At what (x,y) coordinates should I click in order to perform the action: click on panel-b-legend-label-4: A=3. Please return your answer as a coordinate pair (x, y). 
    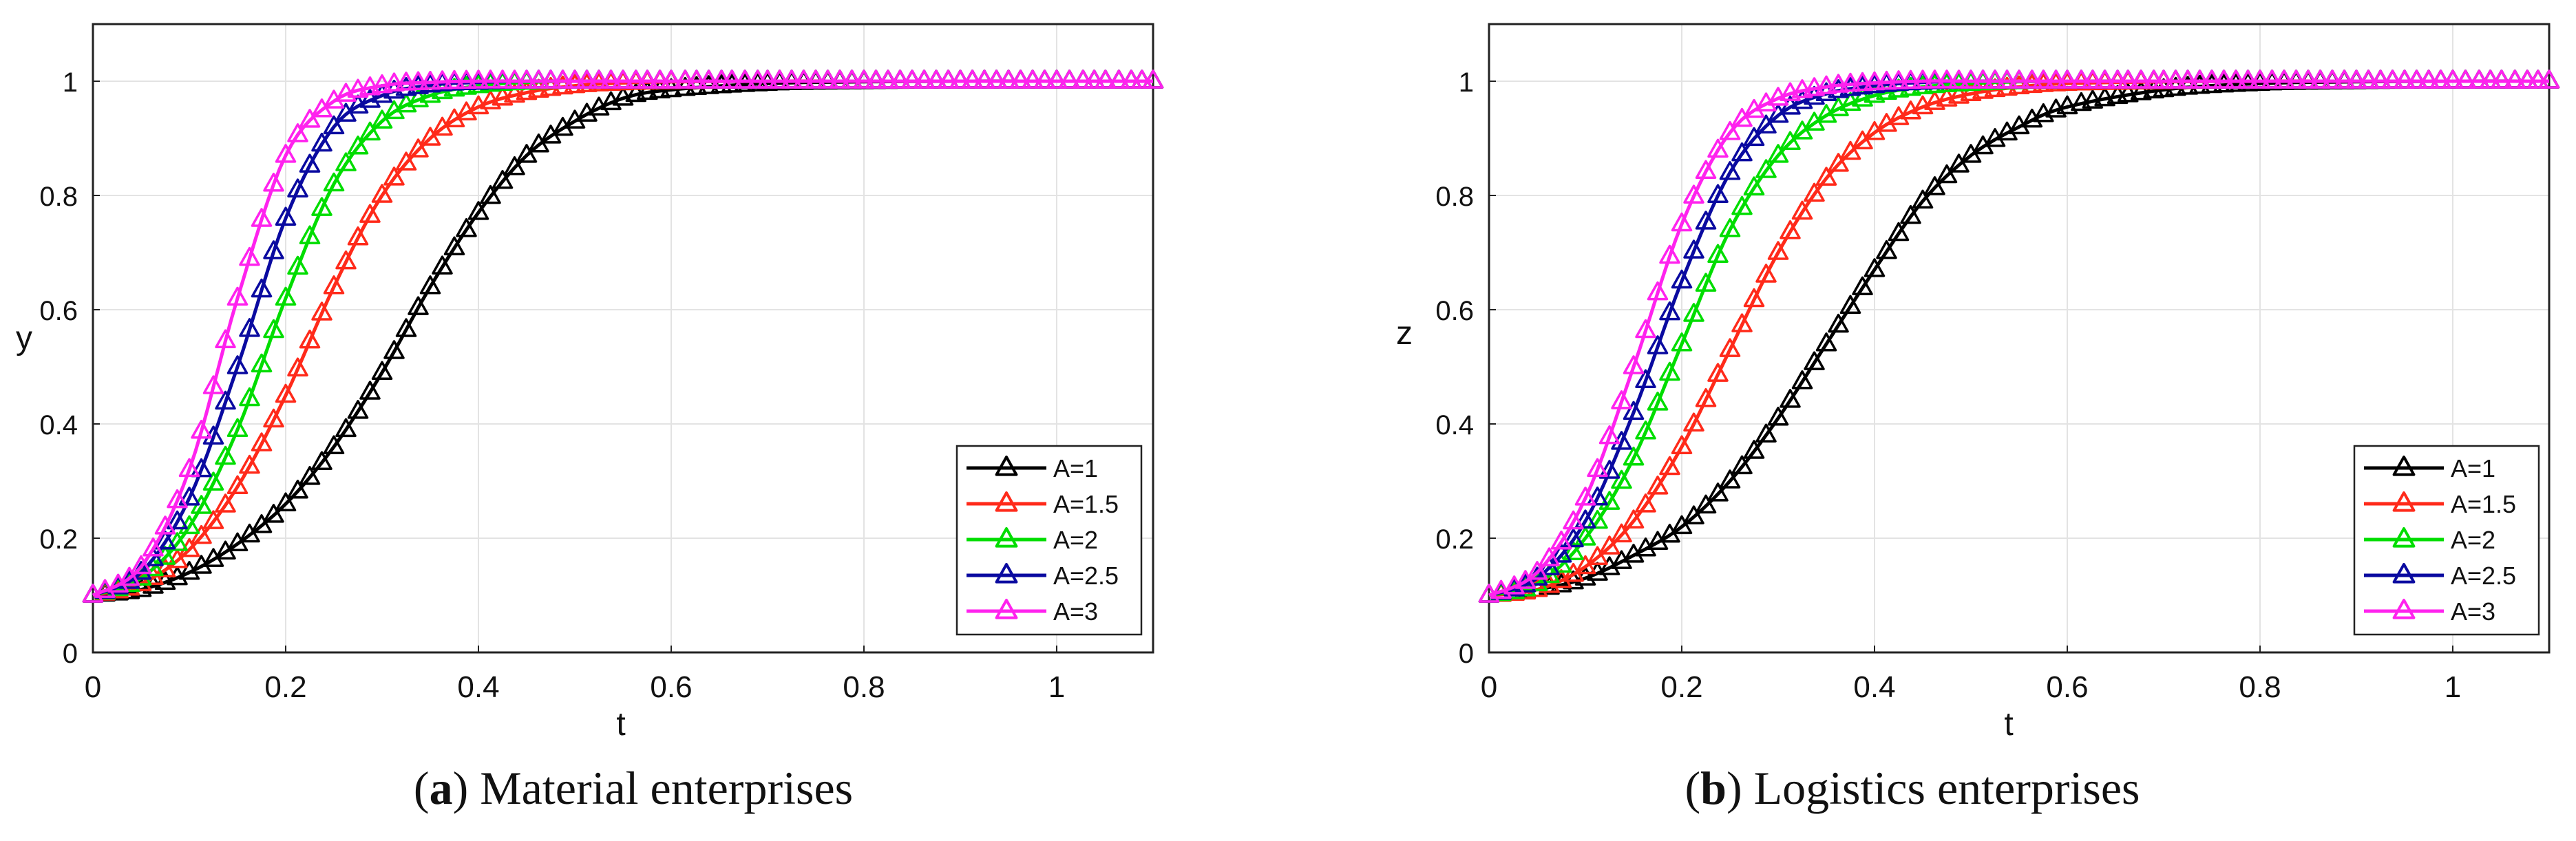
    Looking at the image, I should click on (2473, 611).